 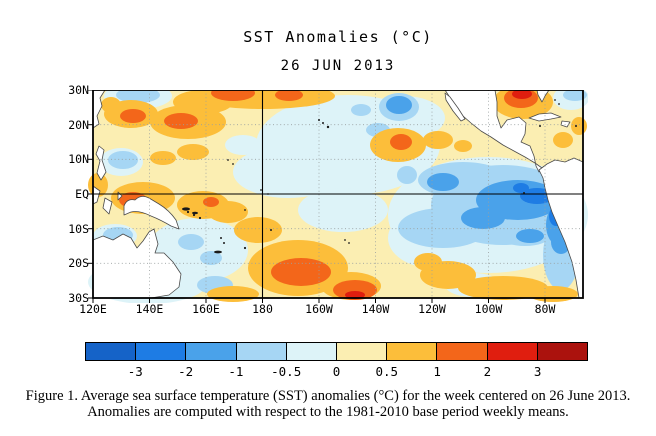 What do you see at coordinates (135, 371) in the screenshot?
I see `colorbar-tick-label: -3` at bounding box center [135, 371].